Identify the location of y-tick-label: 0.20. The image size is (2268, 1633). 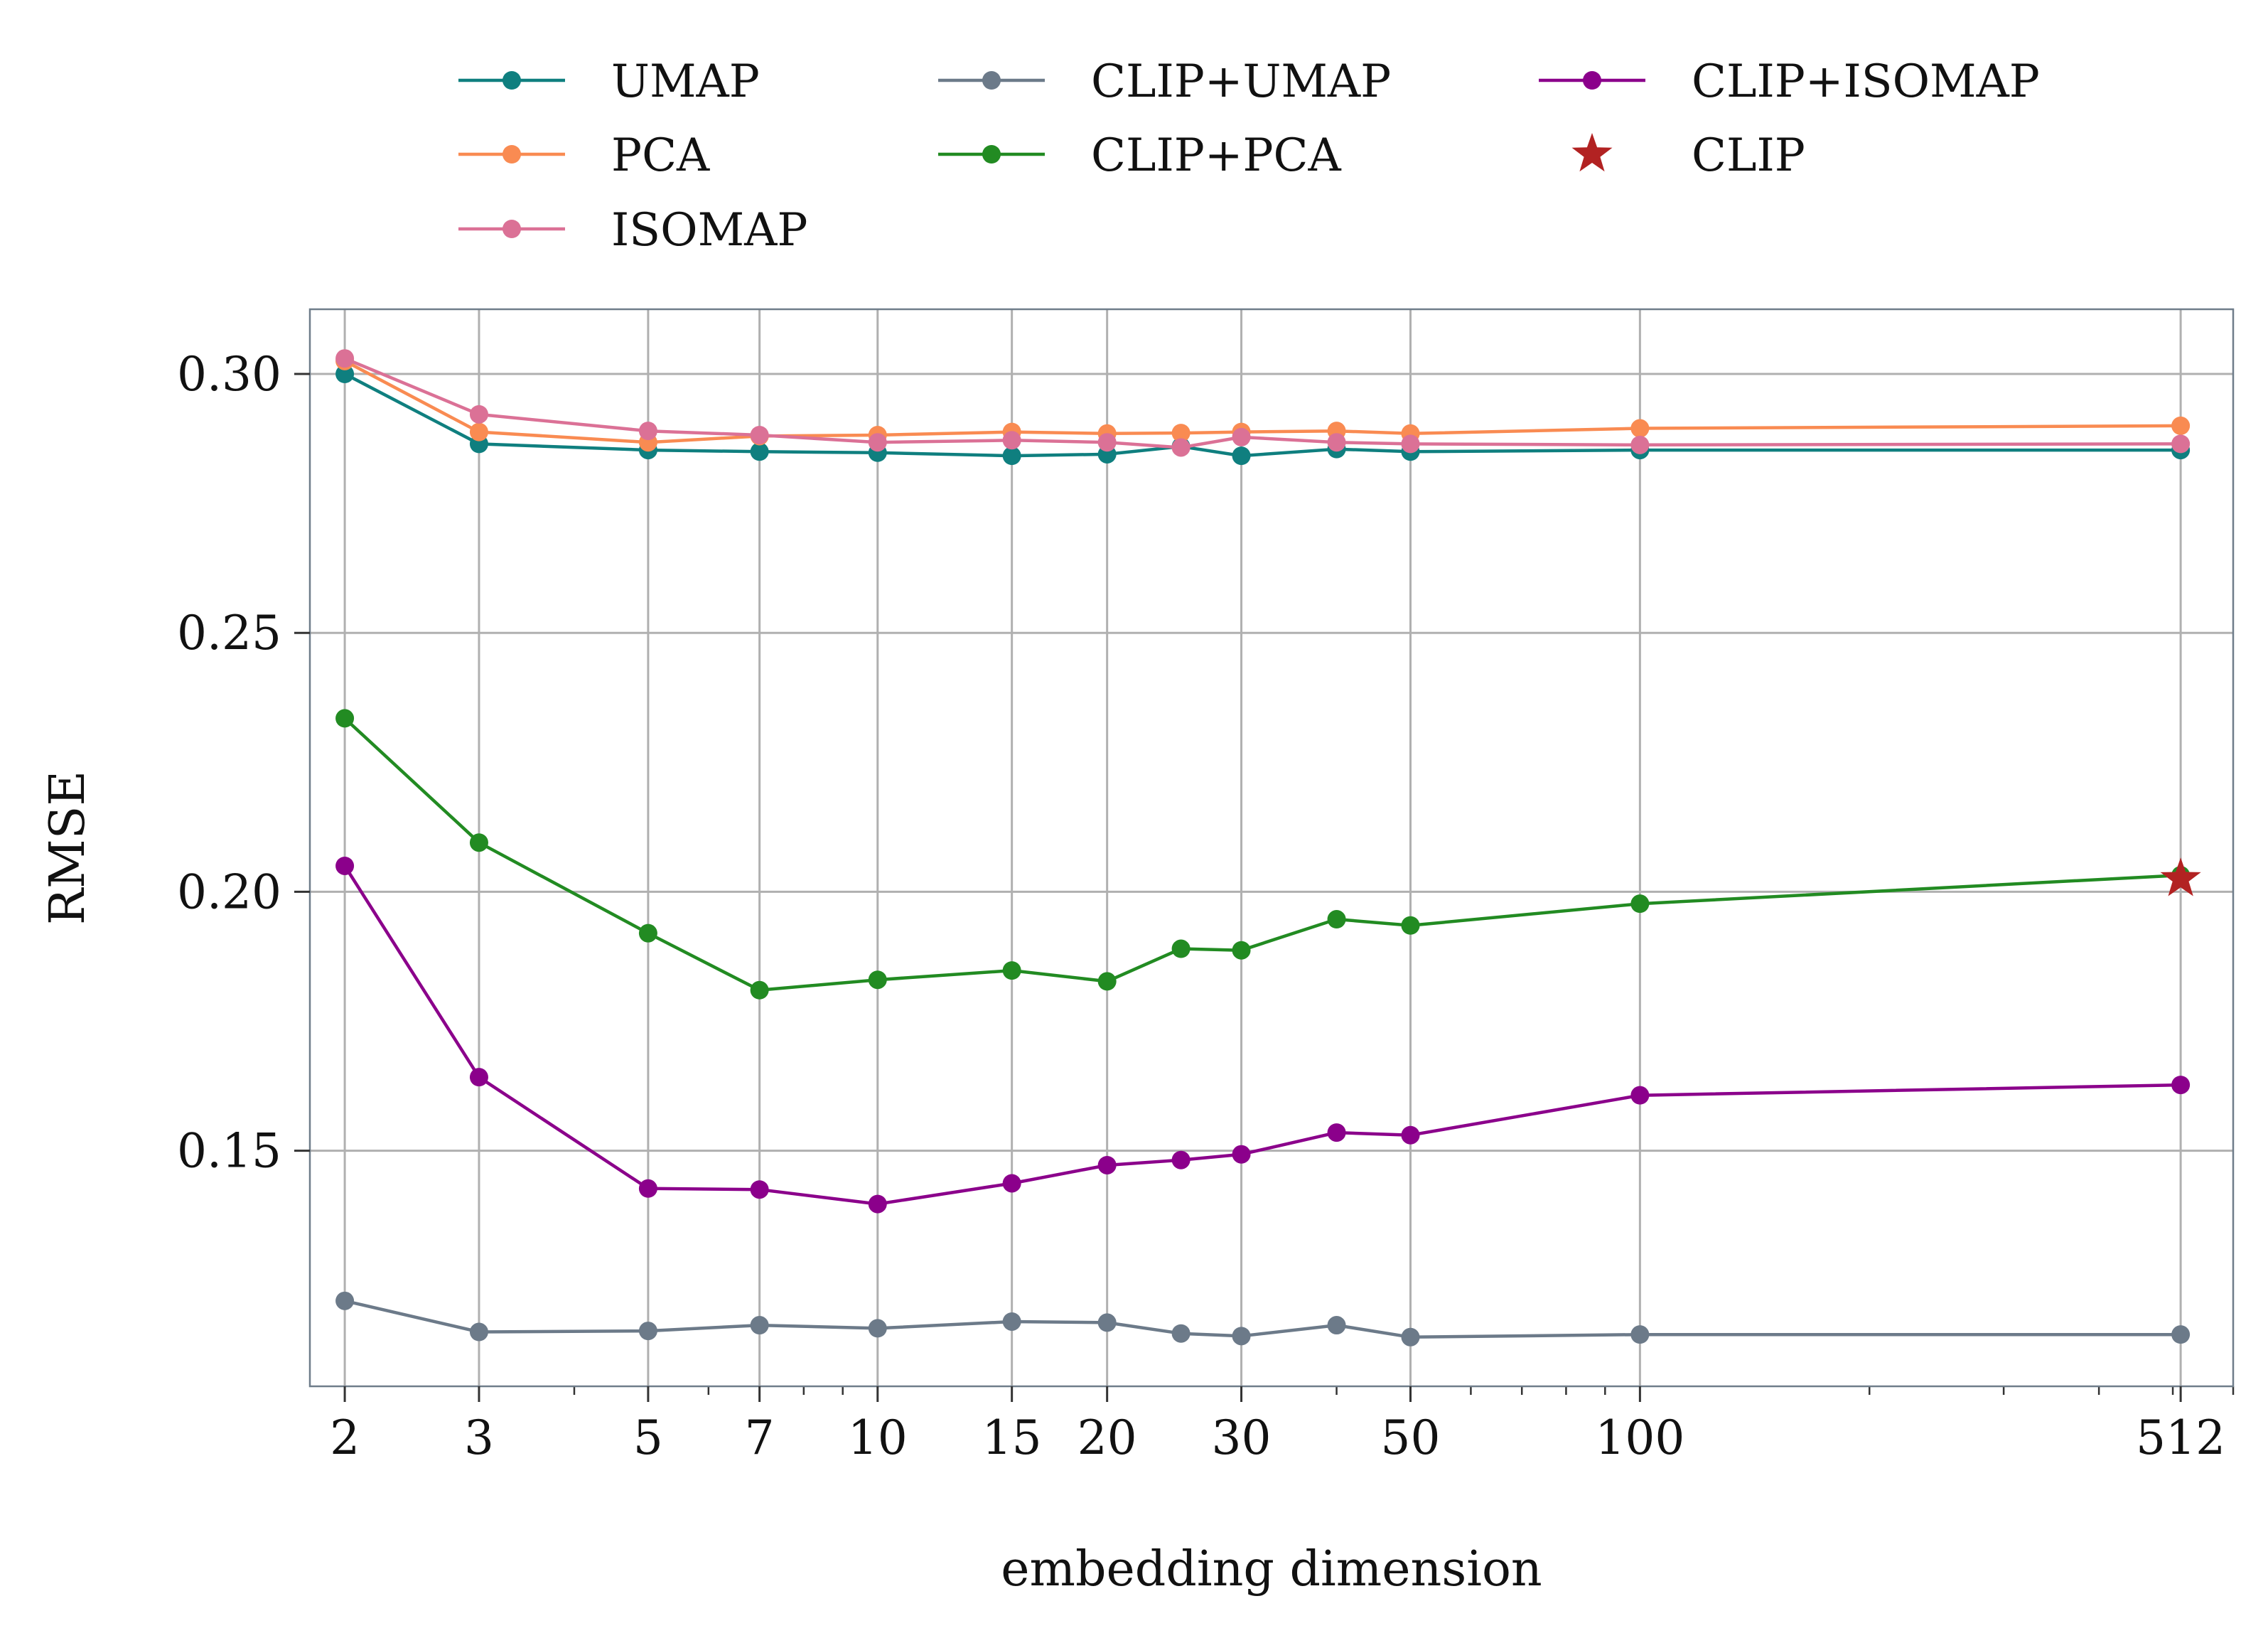
(229, 891).